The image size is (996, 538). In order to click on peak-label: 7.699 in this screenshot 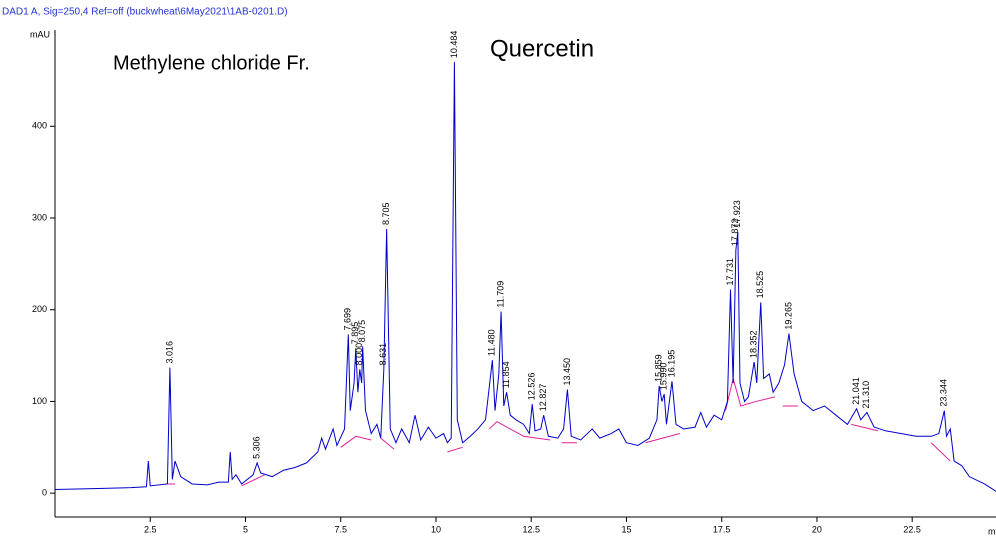, I will do `click(348, 319)`.